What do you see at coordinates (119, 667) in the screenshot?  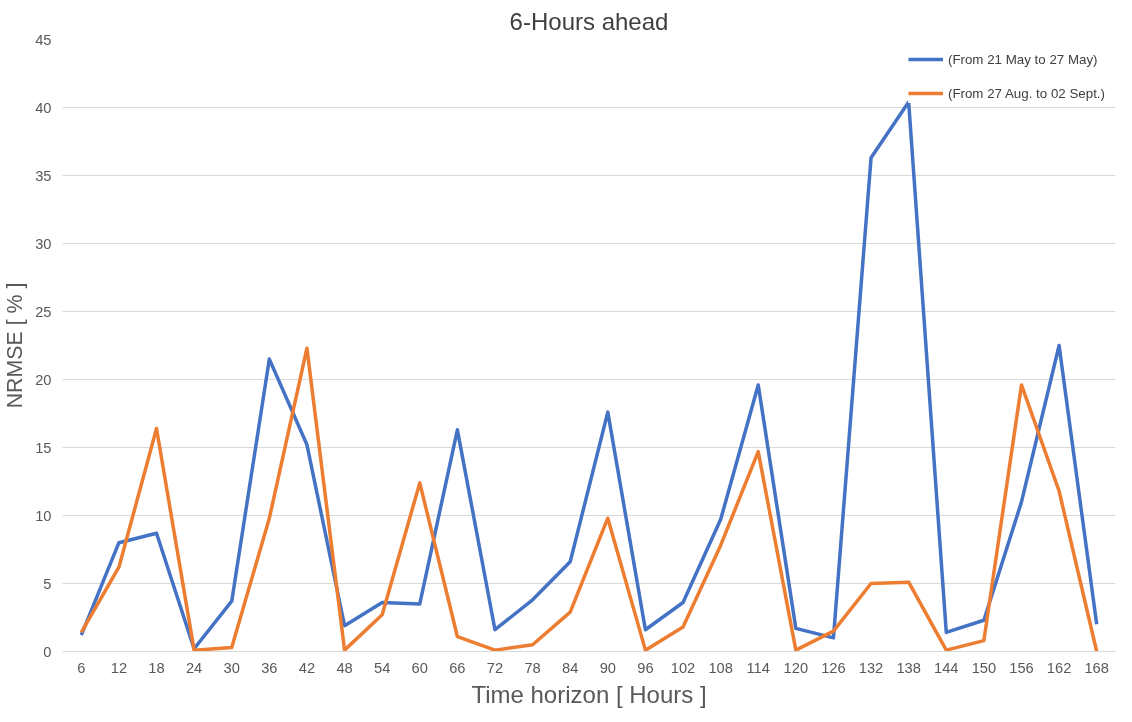 I see `x-tick-label: 12` at bounding box center [119, 667].